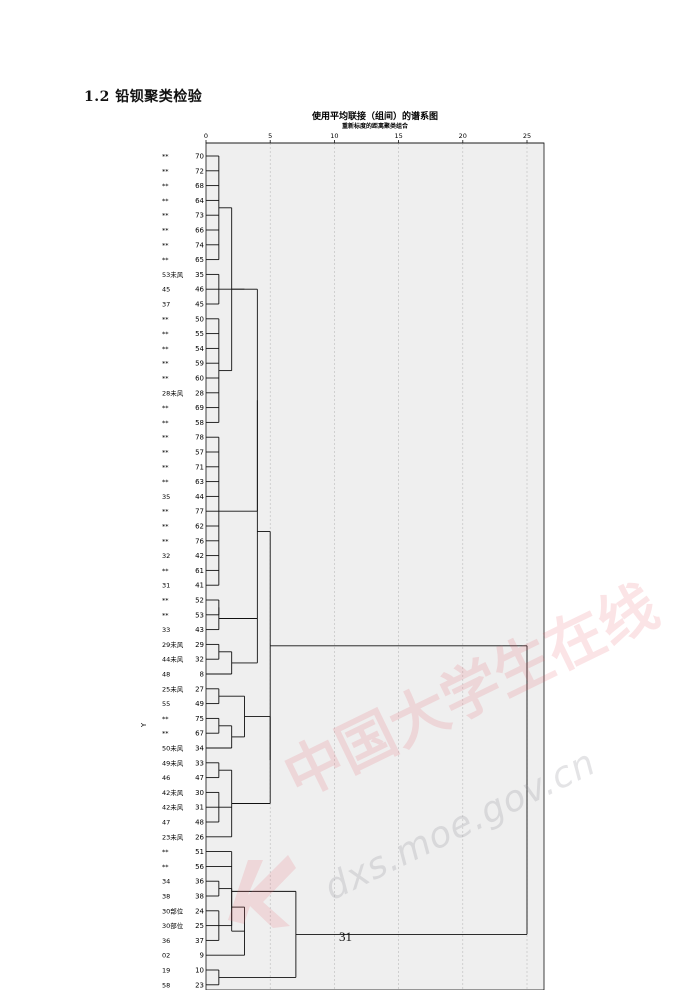 Image resolution: width=700 pixels, height=990 pixels. I want to click on leaf-id: 63, so click(199, 482).